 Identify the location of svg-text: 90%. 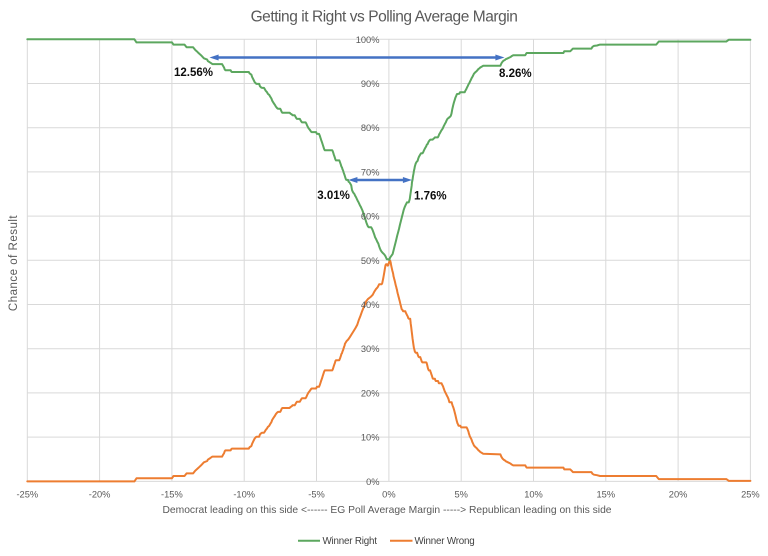
(370, 84).